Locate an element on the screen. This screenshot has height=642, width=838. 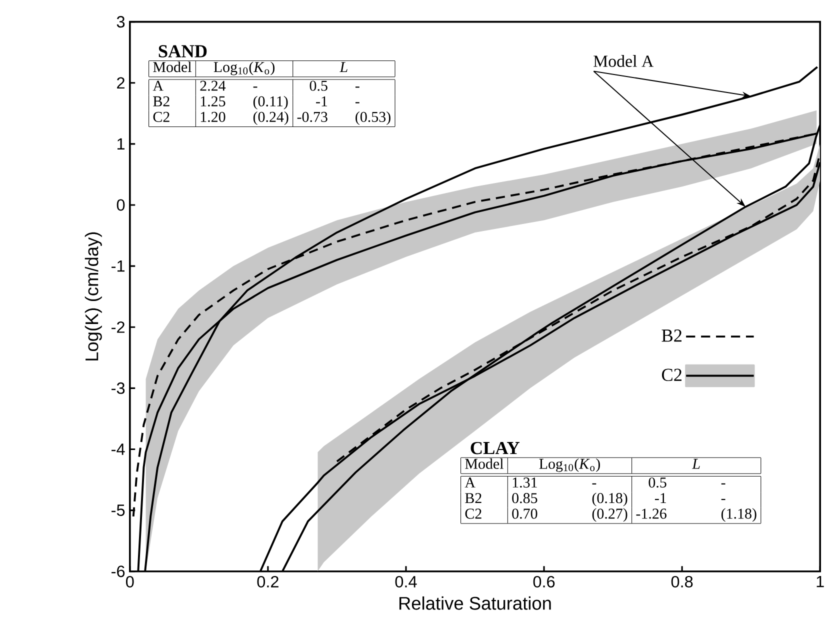
x-tick-label: 0.8 is located at coordinates (682, 582).